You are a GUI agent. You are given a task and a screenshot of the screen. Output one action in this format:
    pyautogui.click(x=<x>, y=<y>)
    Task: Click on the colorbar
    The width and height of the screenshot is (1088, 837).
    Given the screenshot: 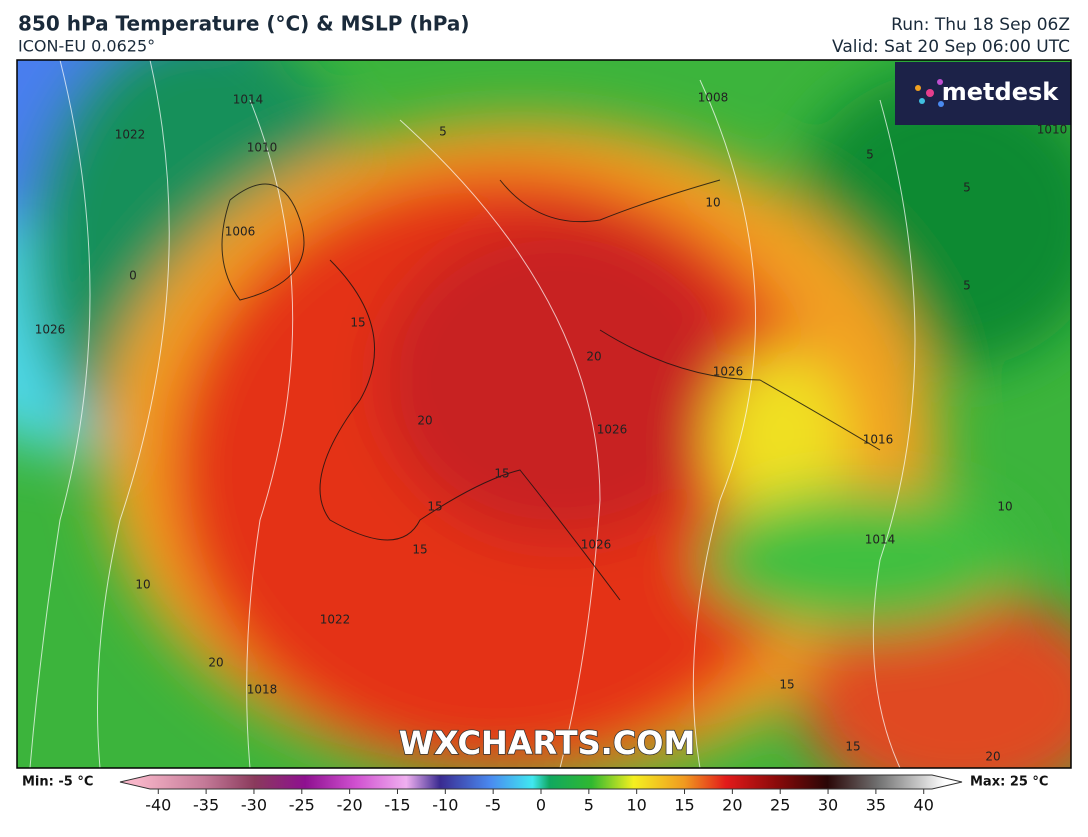 What is the action you would take?
    pyautogui.click(x=541, y=782)
    